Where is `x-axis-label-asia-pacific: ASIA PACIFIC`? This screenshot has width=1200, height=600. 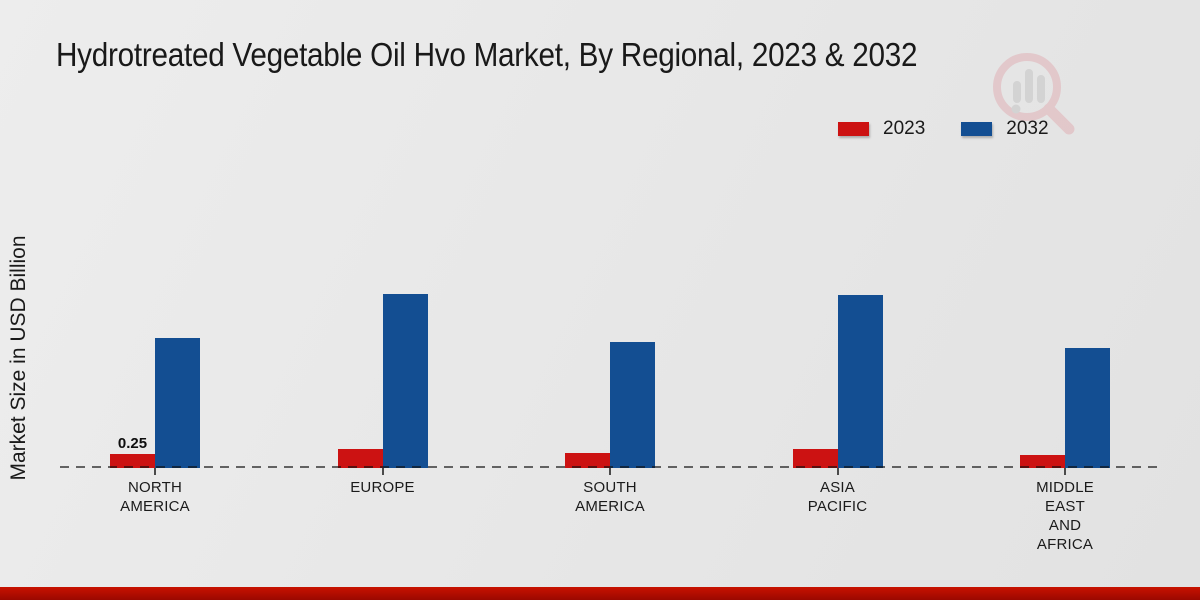
x-axis-label-asia-pacific: ASIA PACIFIC is located at coordinates (837, 497).